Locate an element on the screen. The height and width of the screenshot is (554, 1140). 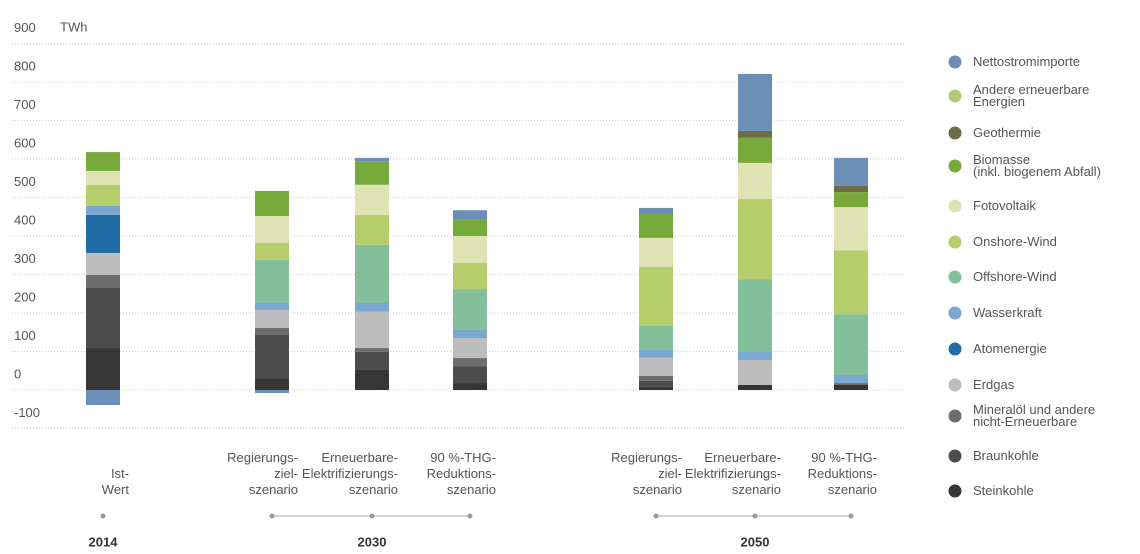
legend-label: Offshore-Wind is located at coordinates (1015, 276).